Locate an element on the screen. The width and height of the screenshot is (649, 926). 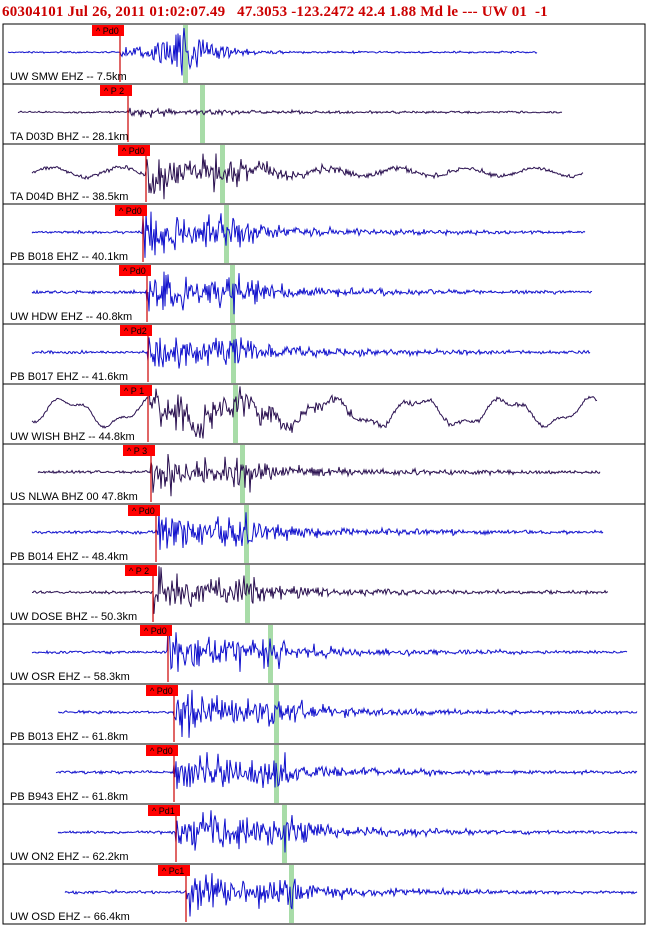
pick-label: ^ Pc1 is located at coordinates (173, 871).